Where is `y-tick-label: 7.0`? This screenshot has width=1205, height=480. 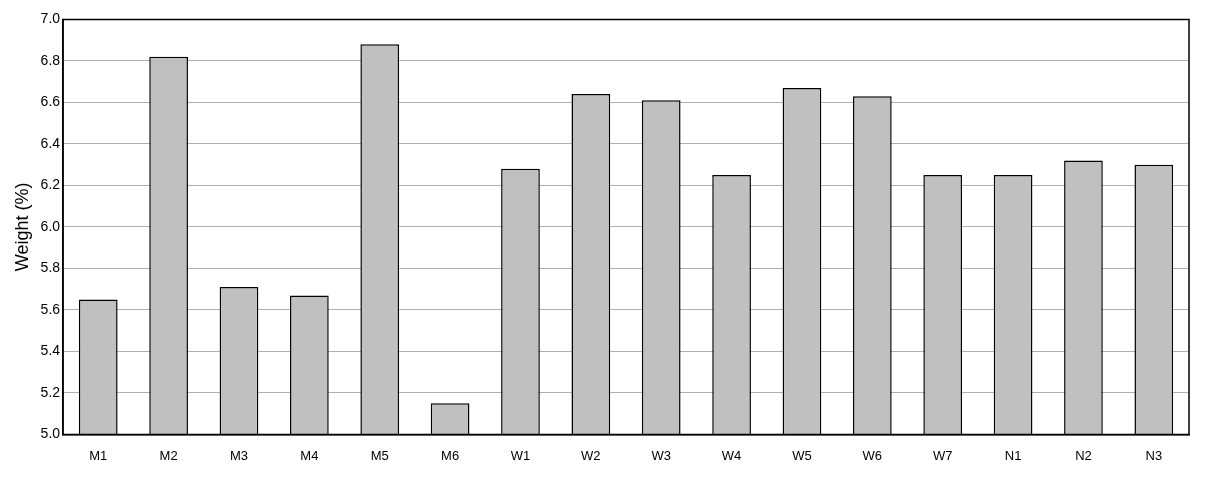 y-tick-label: 7.0 is located at coordinates (50, 18).